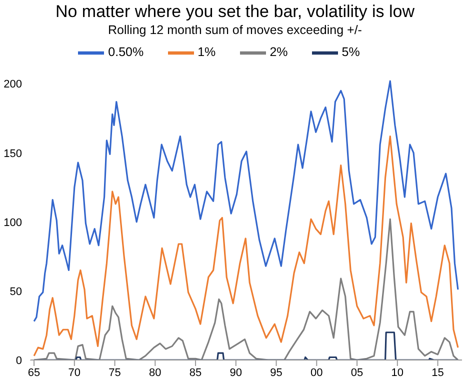 The width and height of the screenshot is (470, 384). What do you see at coordinates (155, 372) in the screenshot?
I see `x-tick-label: 80` at bounding box center [155, 372].